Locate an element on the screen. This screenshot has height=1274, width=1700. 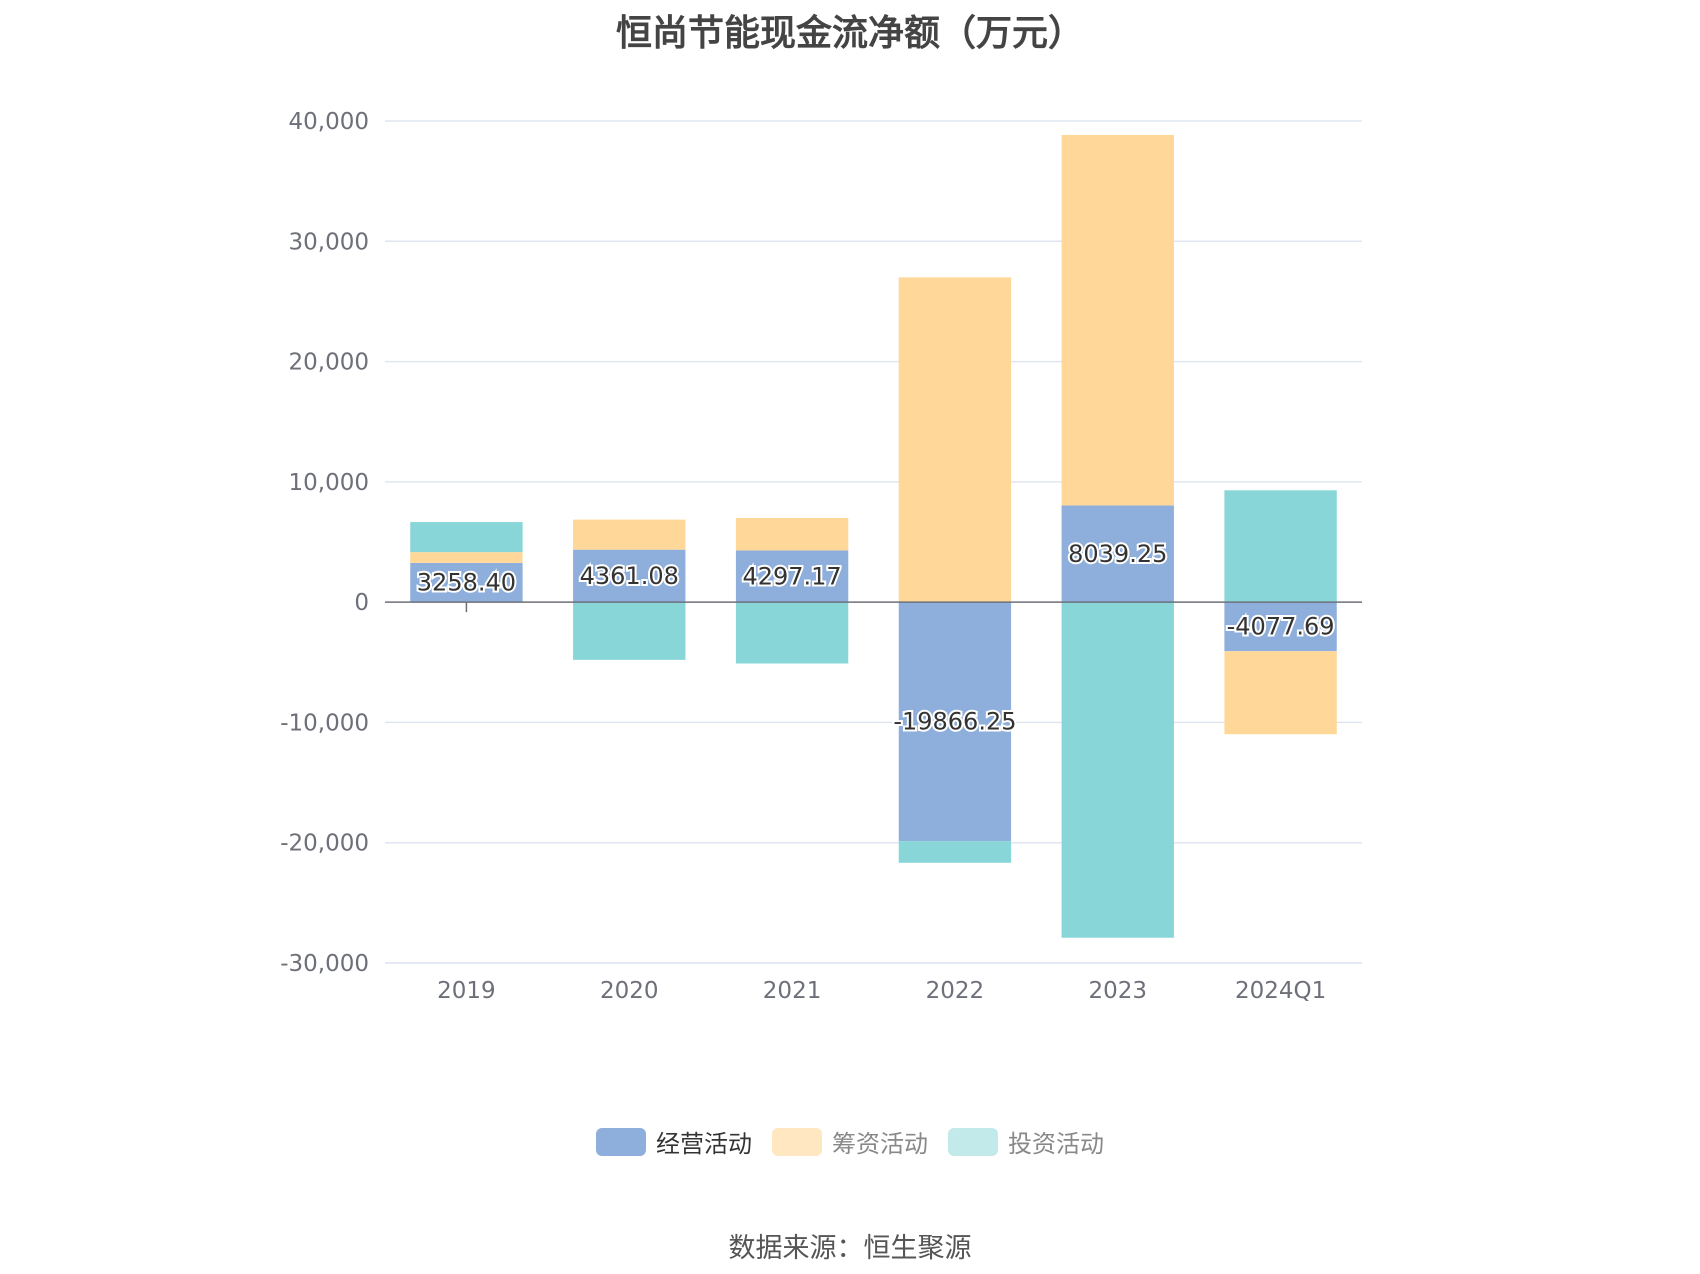
x-tick-label: 2019 is located at coordinates (466, 991).